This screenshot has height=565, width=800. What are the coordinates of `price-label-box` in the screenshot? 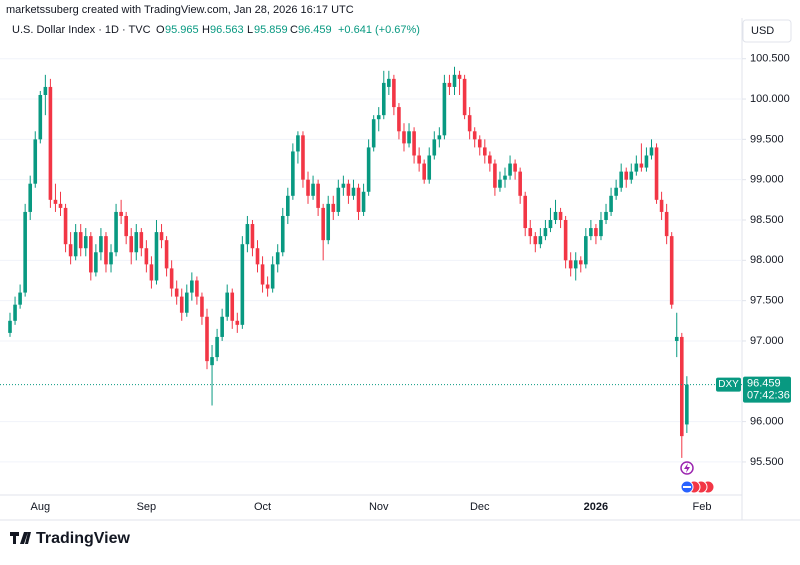 It's located at (767, 389).